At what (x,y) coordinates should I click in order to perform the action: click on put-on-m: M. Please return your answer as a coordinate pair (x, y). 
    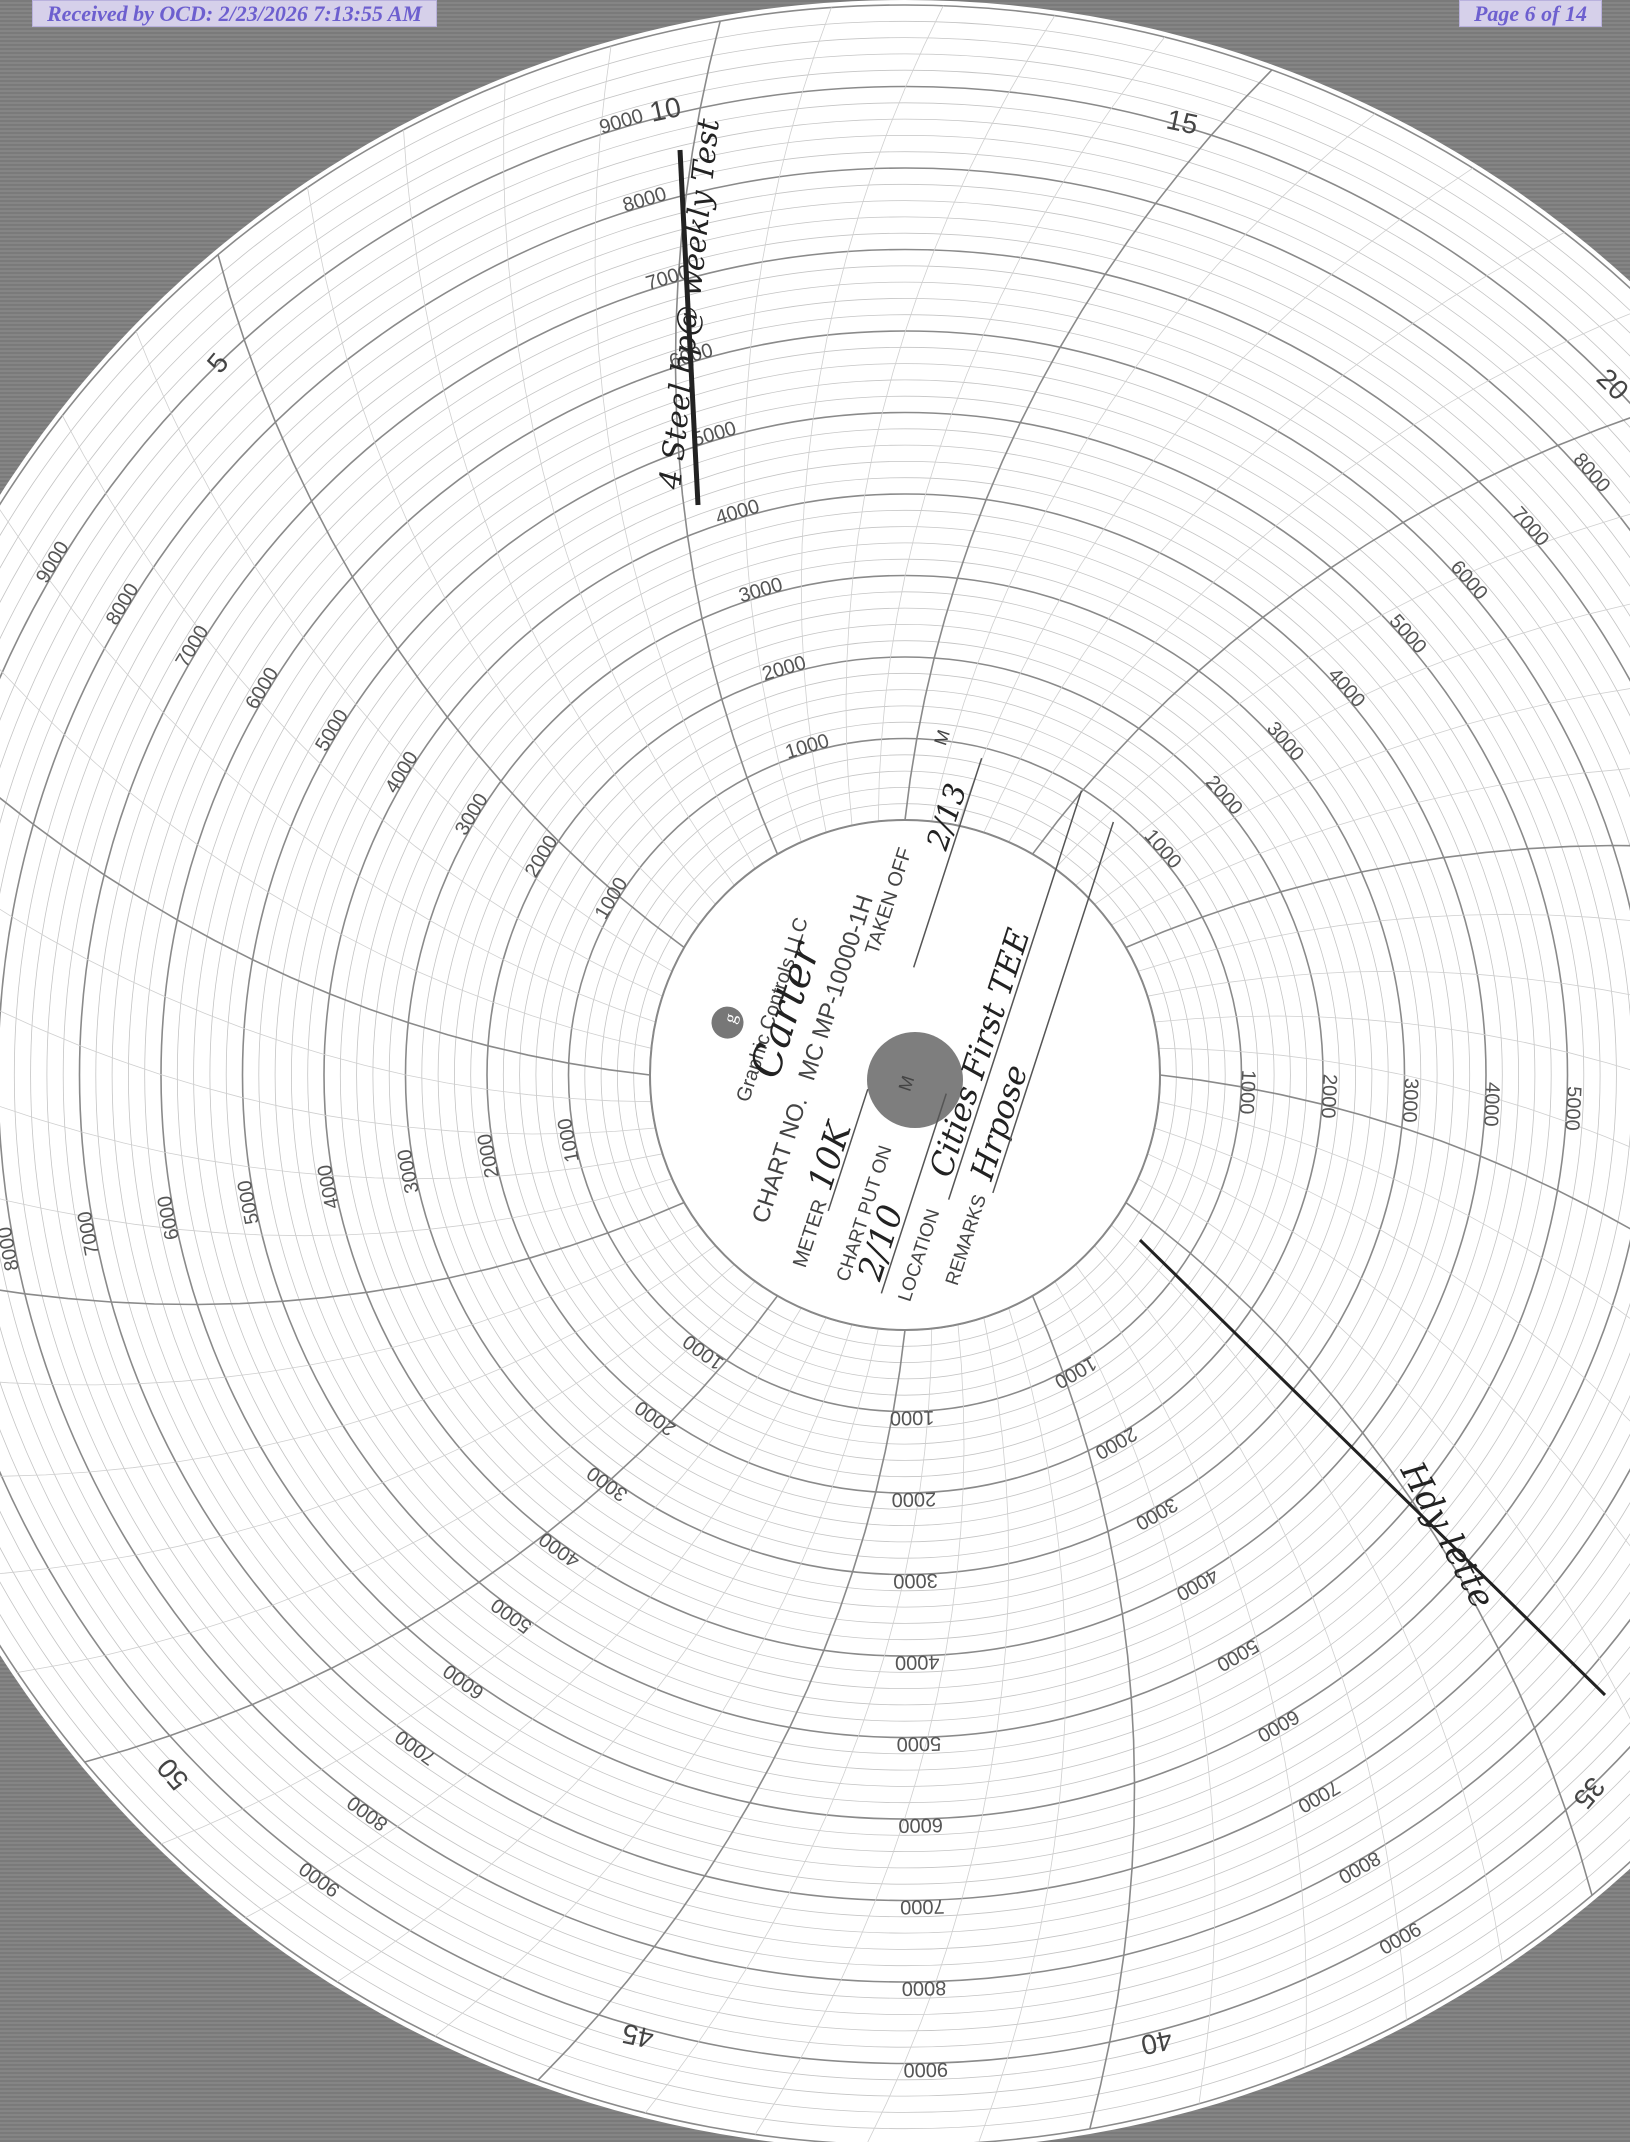
    Looking at the image, I should click on (907, 1083).